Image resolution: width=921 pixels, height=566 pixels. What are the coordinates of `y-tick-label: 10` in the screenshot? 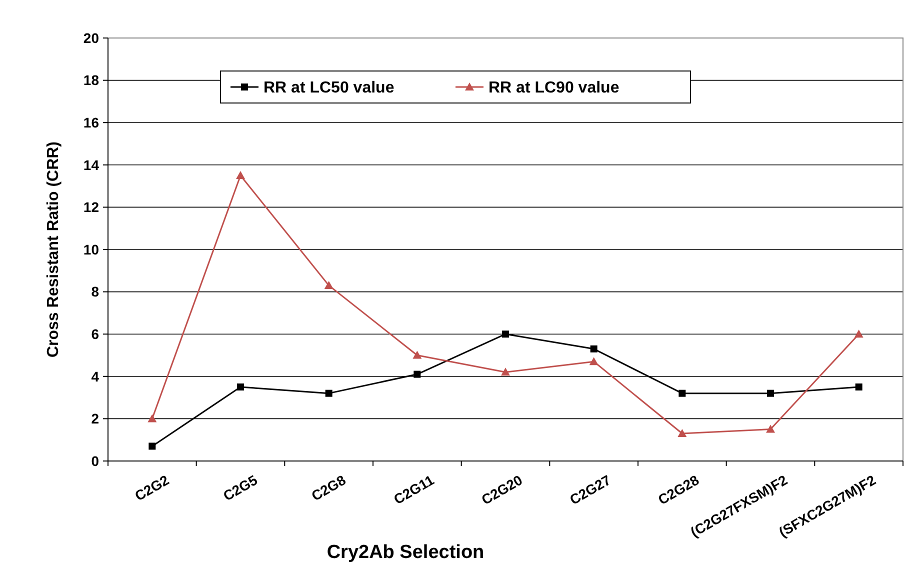 It's located at (91, 249).